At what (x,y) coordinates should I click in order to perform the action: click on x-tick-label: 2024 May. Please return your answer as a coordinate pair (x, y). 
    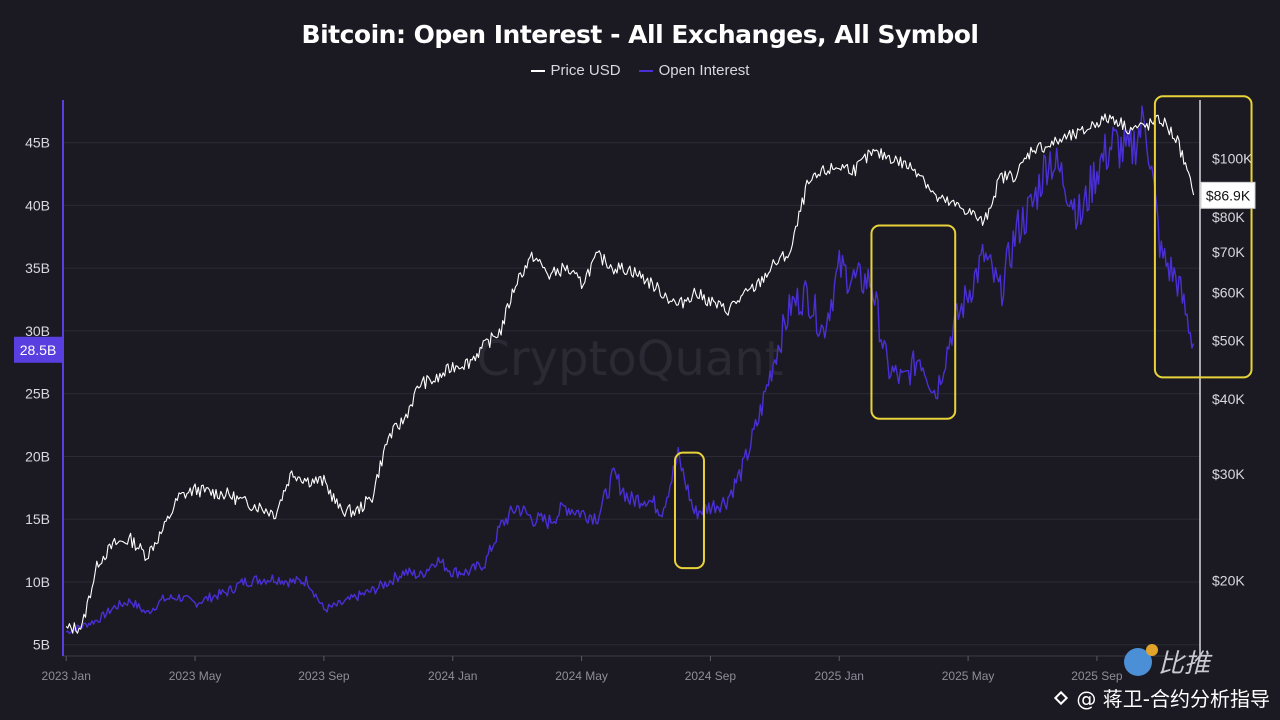
    Looking at the image, I should click on (581, 676).